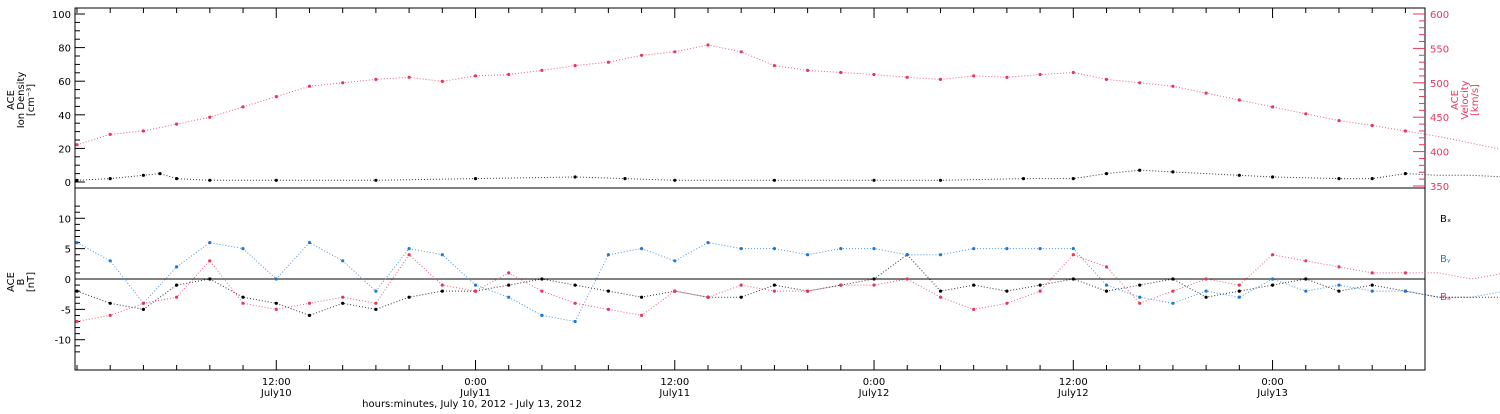 This screenshot has width=1500, height=414. I want to click on top-left-tick-label: 20, so click(64, 149).